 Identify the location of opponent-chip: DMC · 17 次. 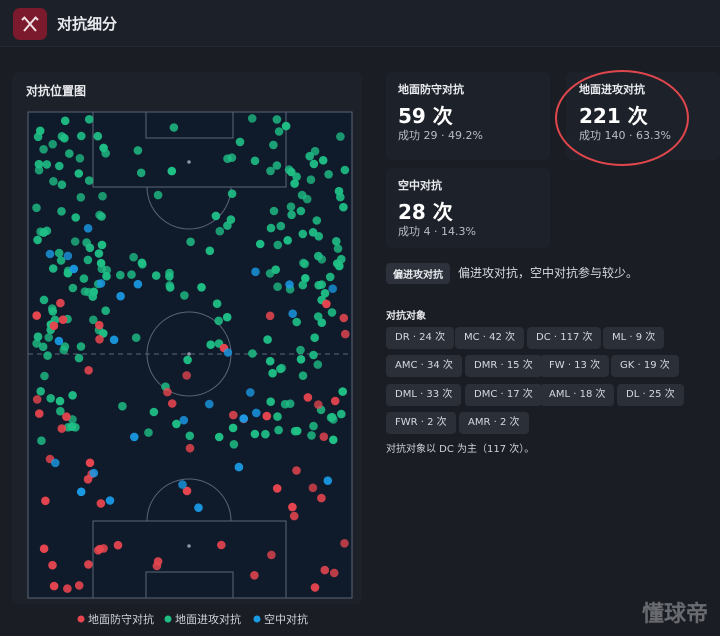
(503, 395).